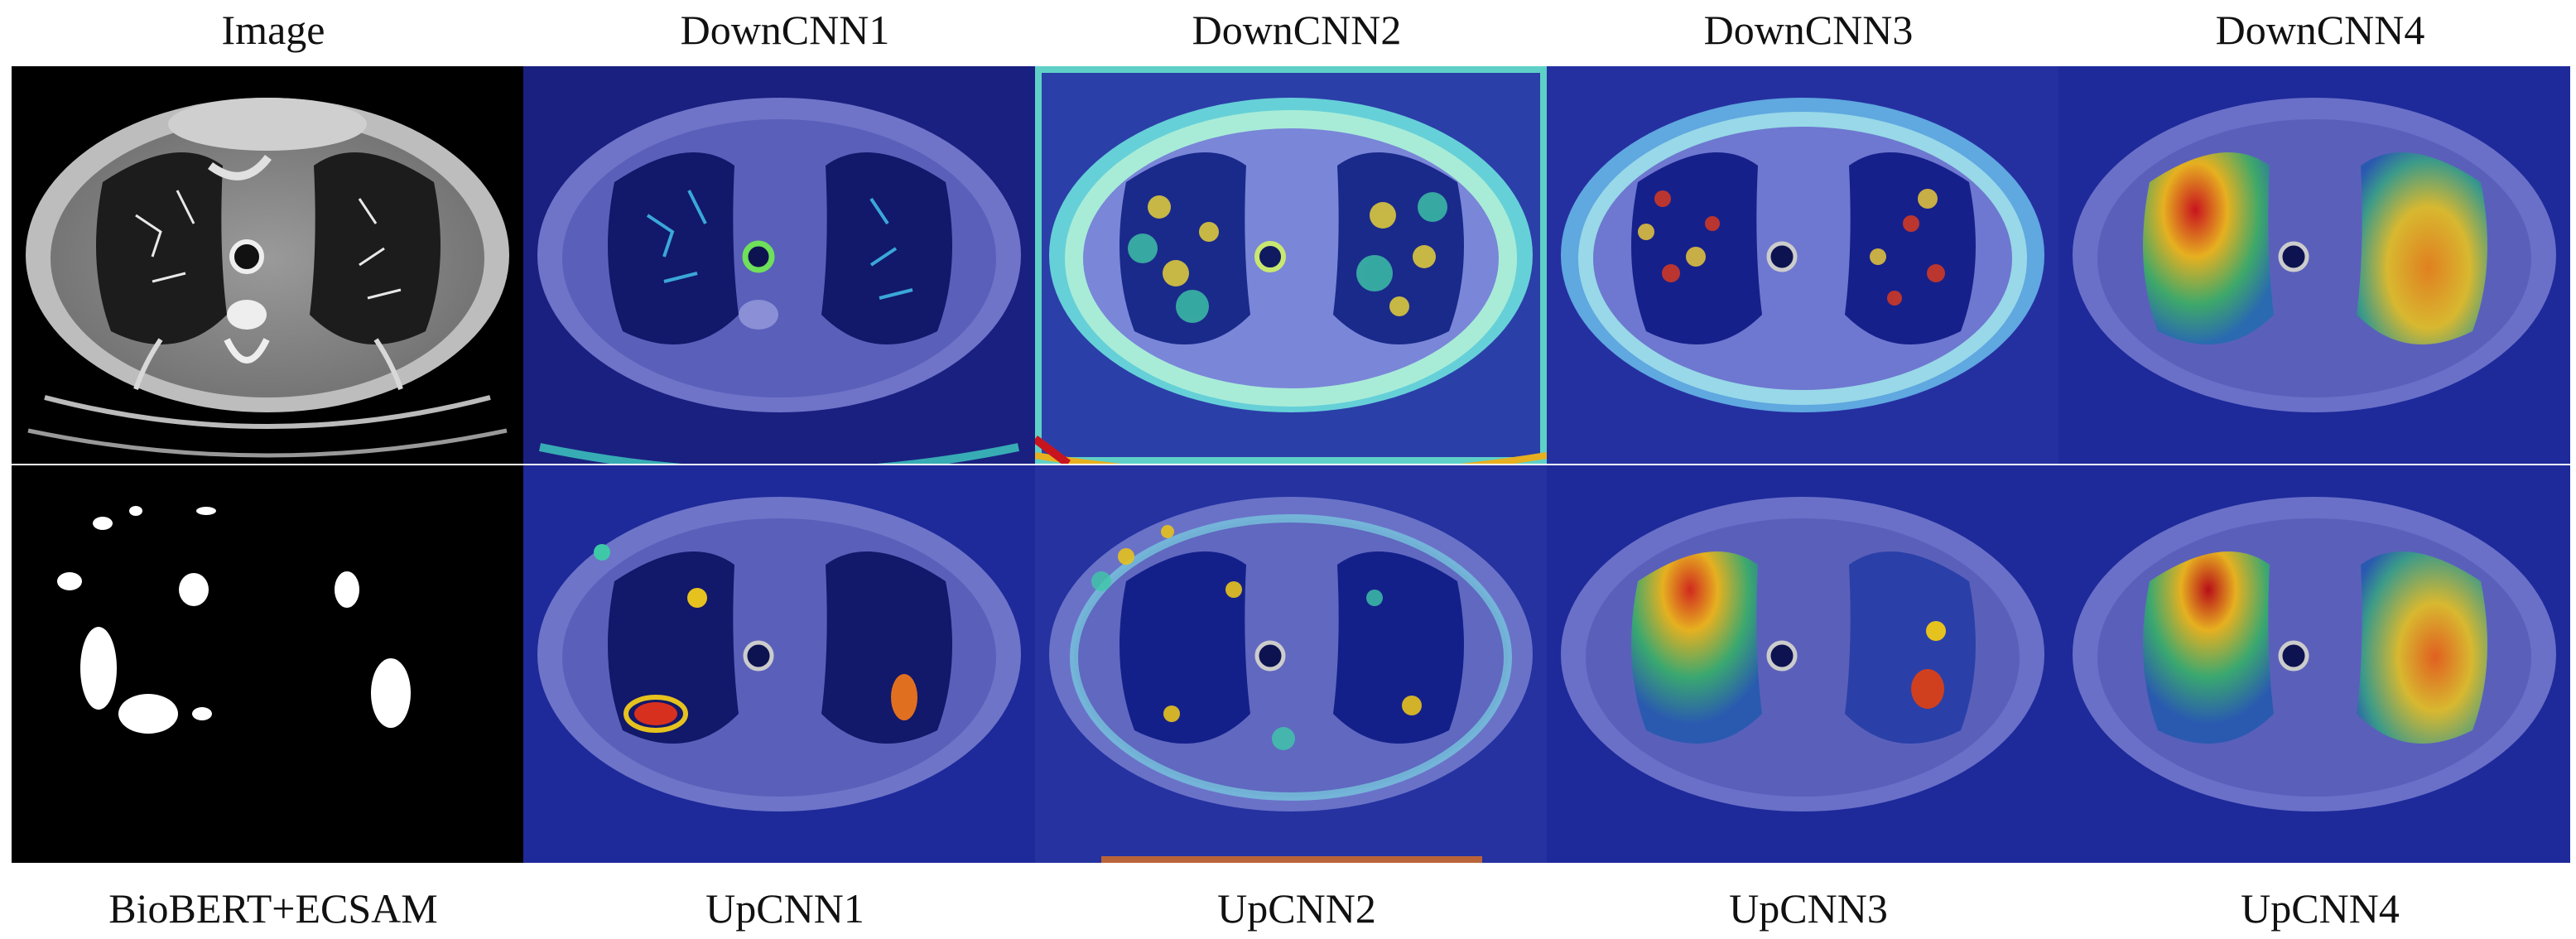 The width and height of the screenshot is (2576, 939). Describe the element at coordinates (273, 30) in the screenshot. I see `label-image: Image` at that location.